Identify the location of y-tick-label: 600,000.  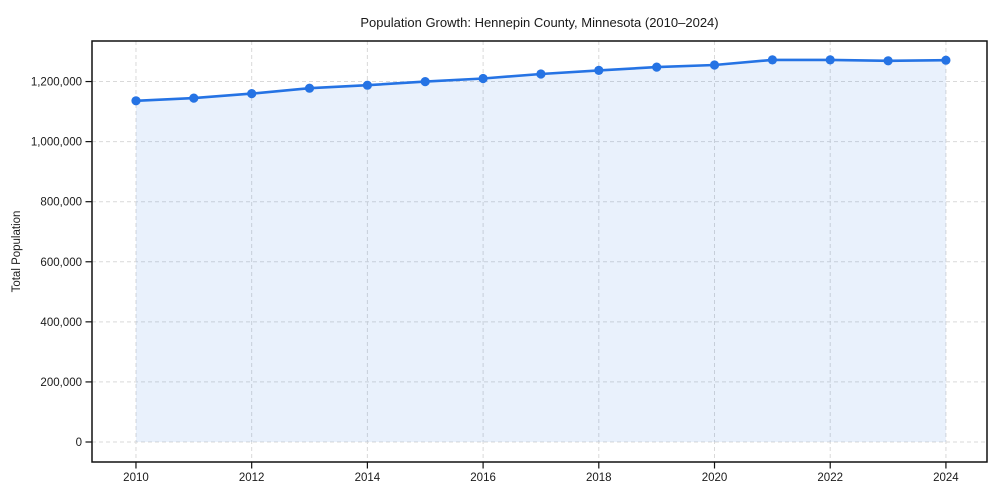
(61, 263).